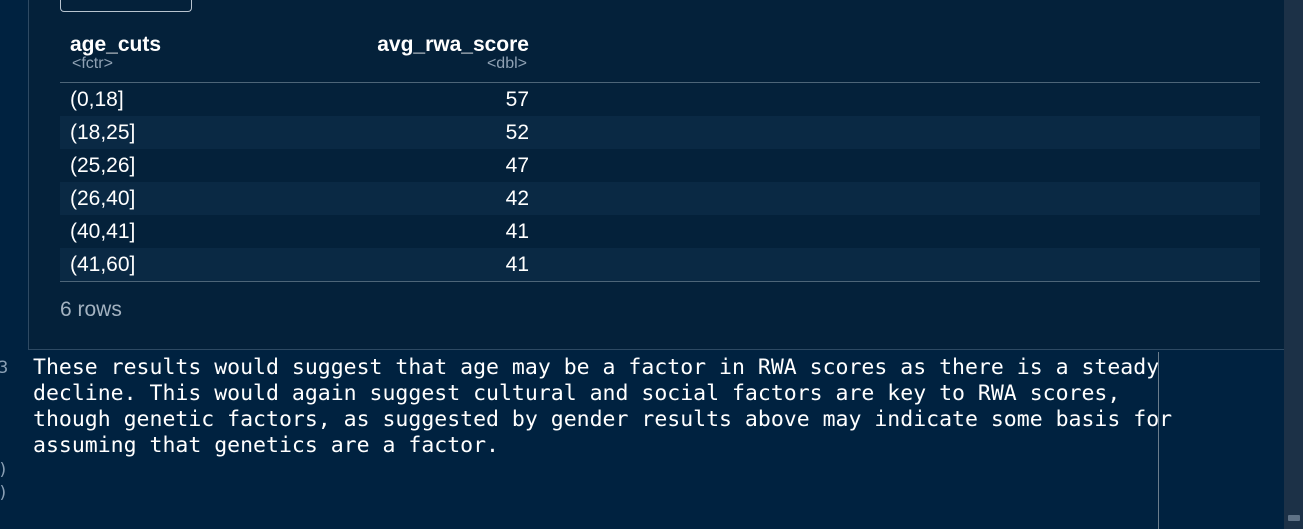 This screenshot has height=529, width=1303. Describe the element at coordinates (116, 44) in the screenshot. I see `column-header-age-cuts: age_cuts` at that location.